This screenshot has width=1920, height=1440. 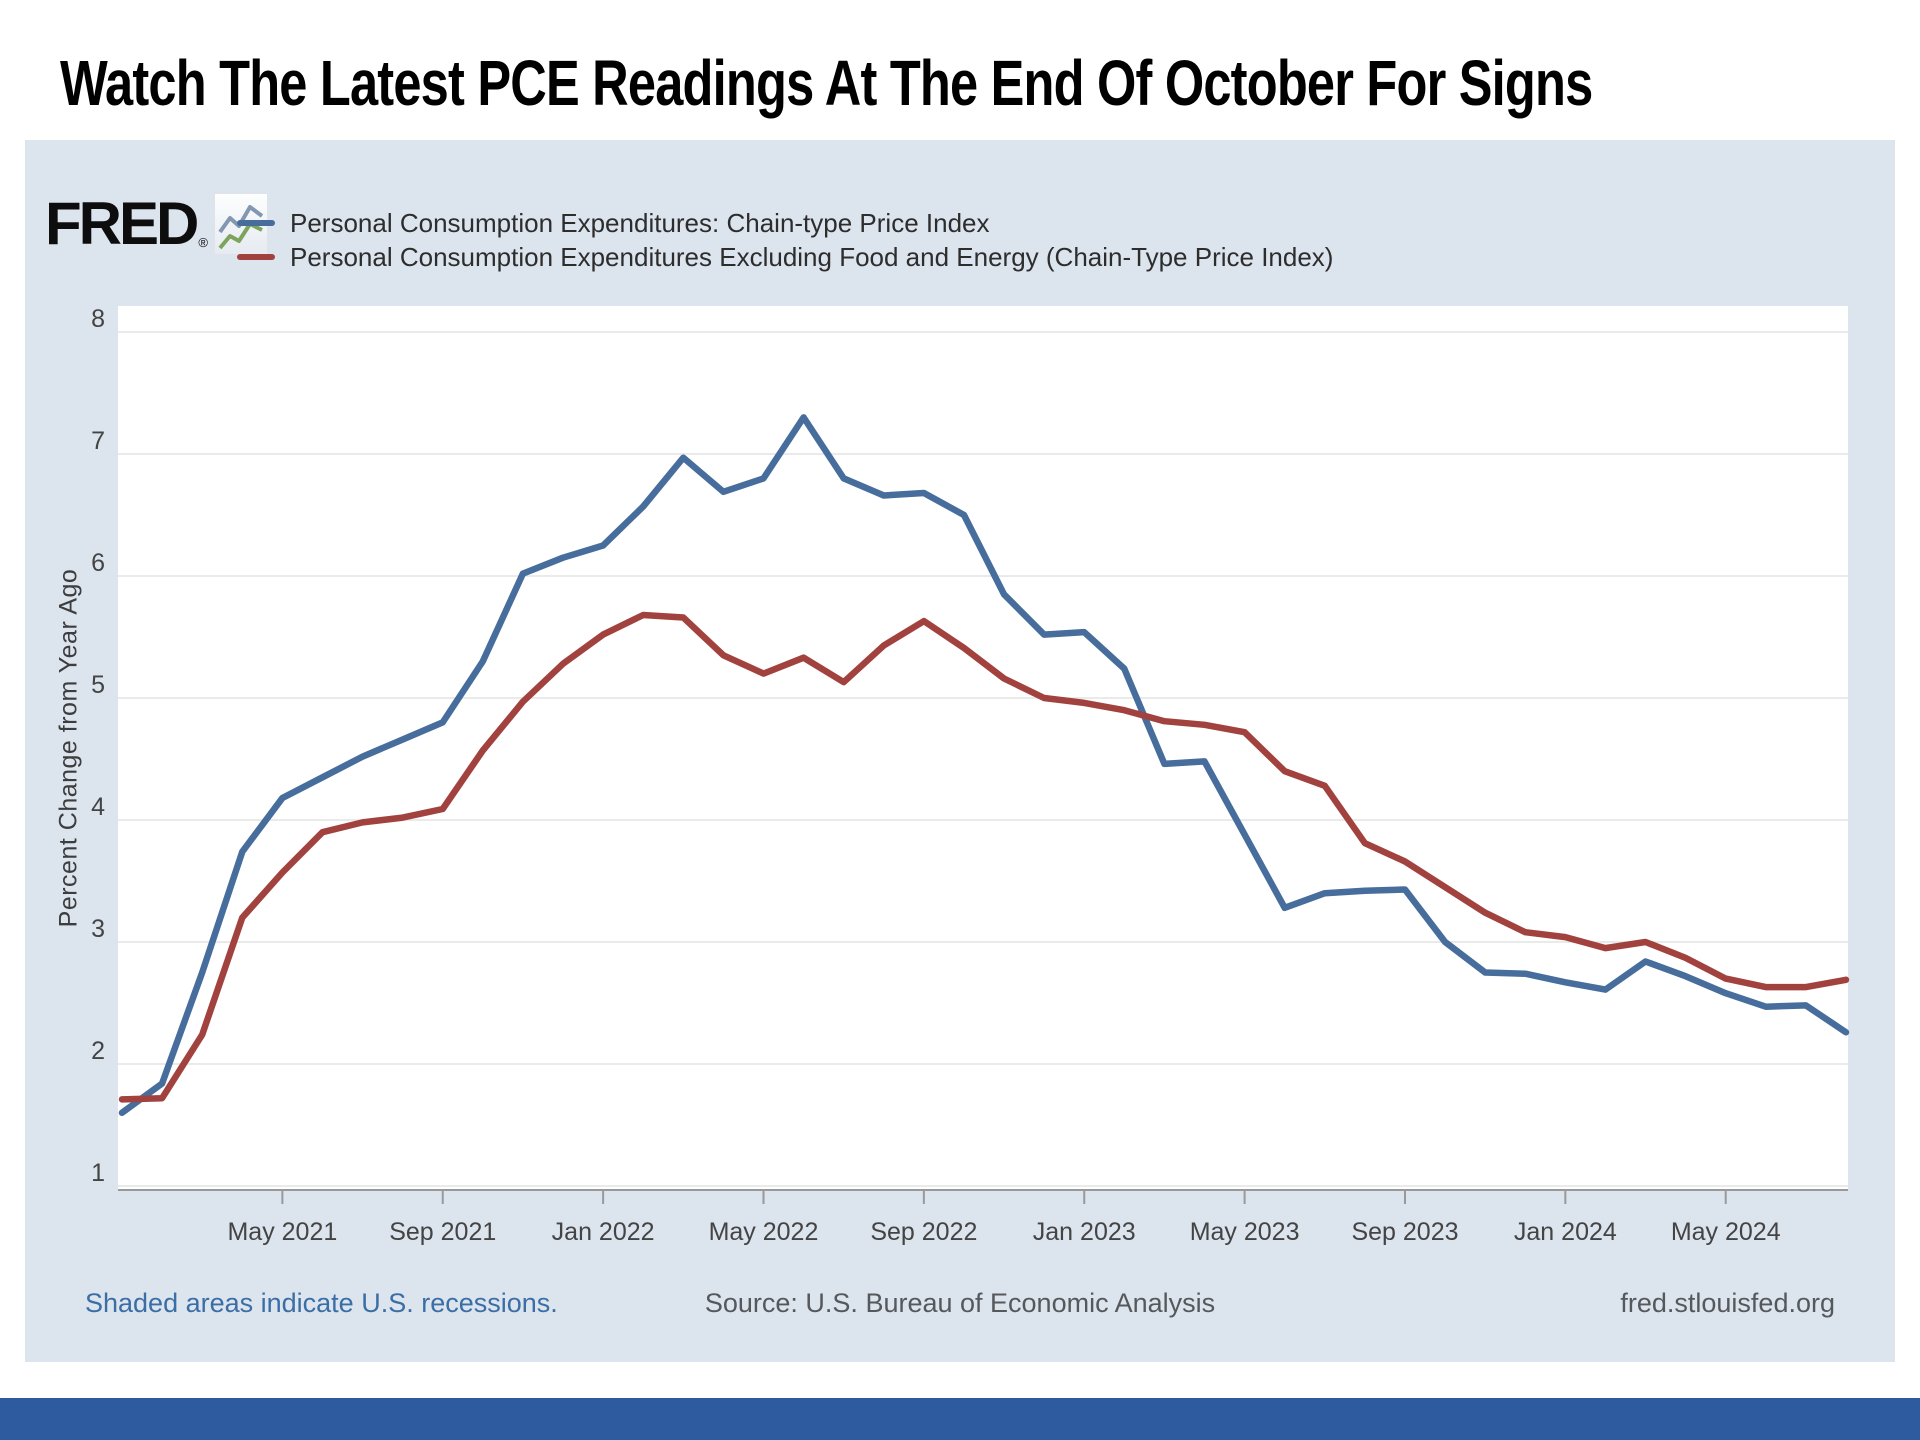 I want to click on source-note: Source: U.S. Bureau of Economic Analysis, so click(x=960, y=1303).